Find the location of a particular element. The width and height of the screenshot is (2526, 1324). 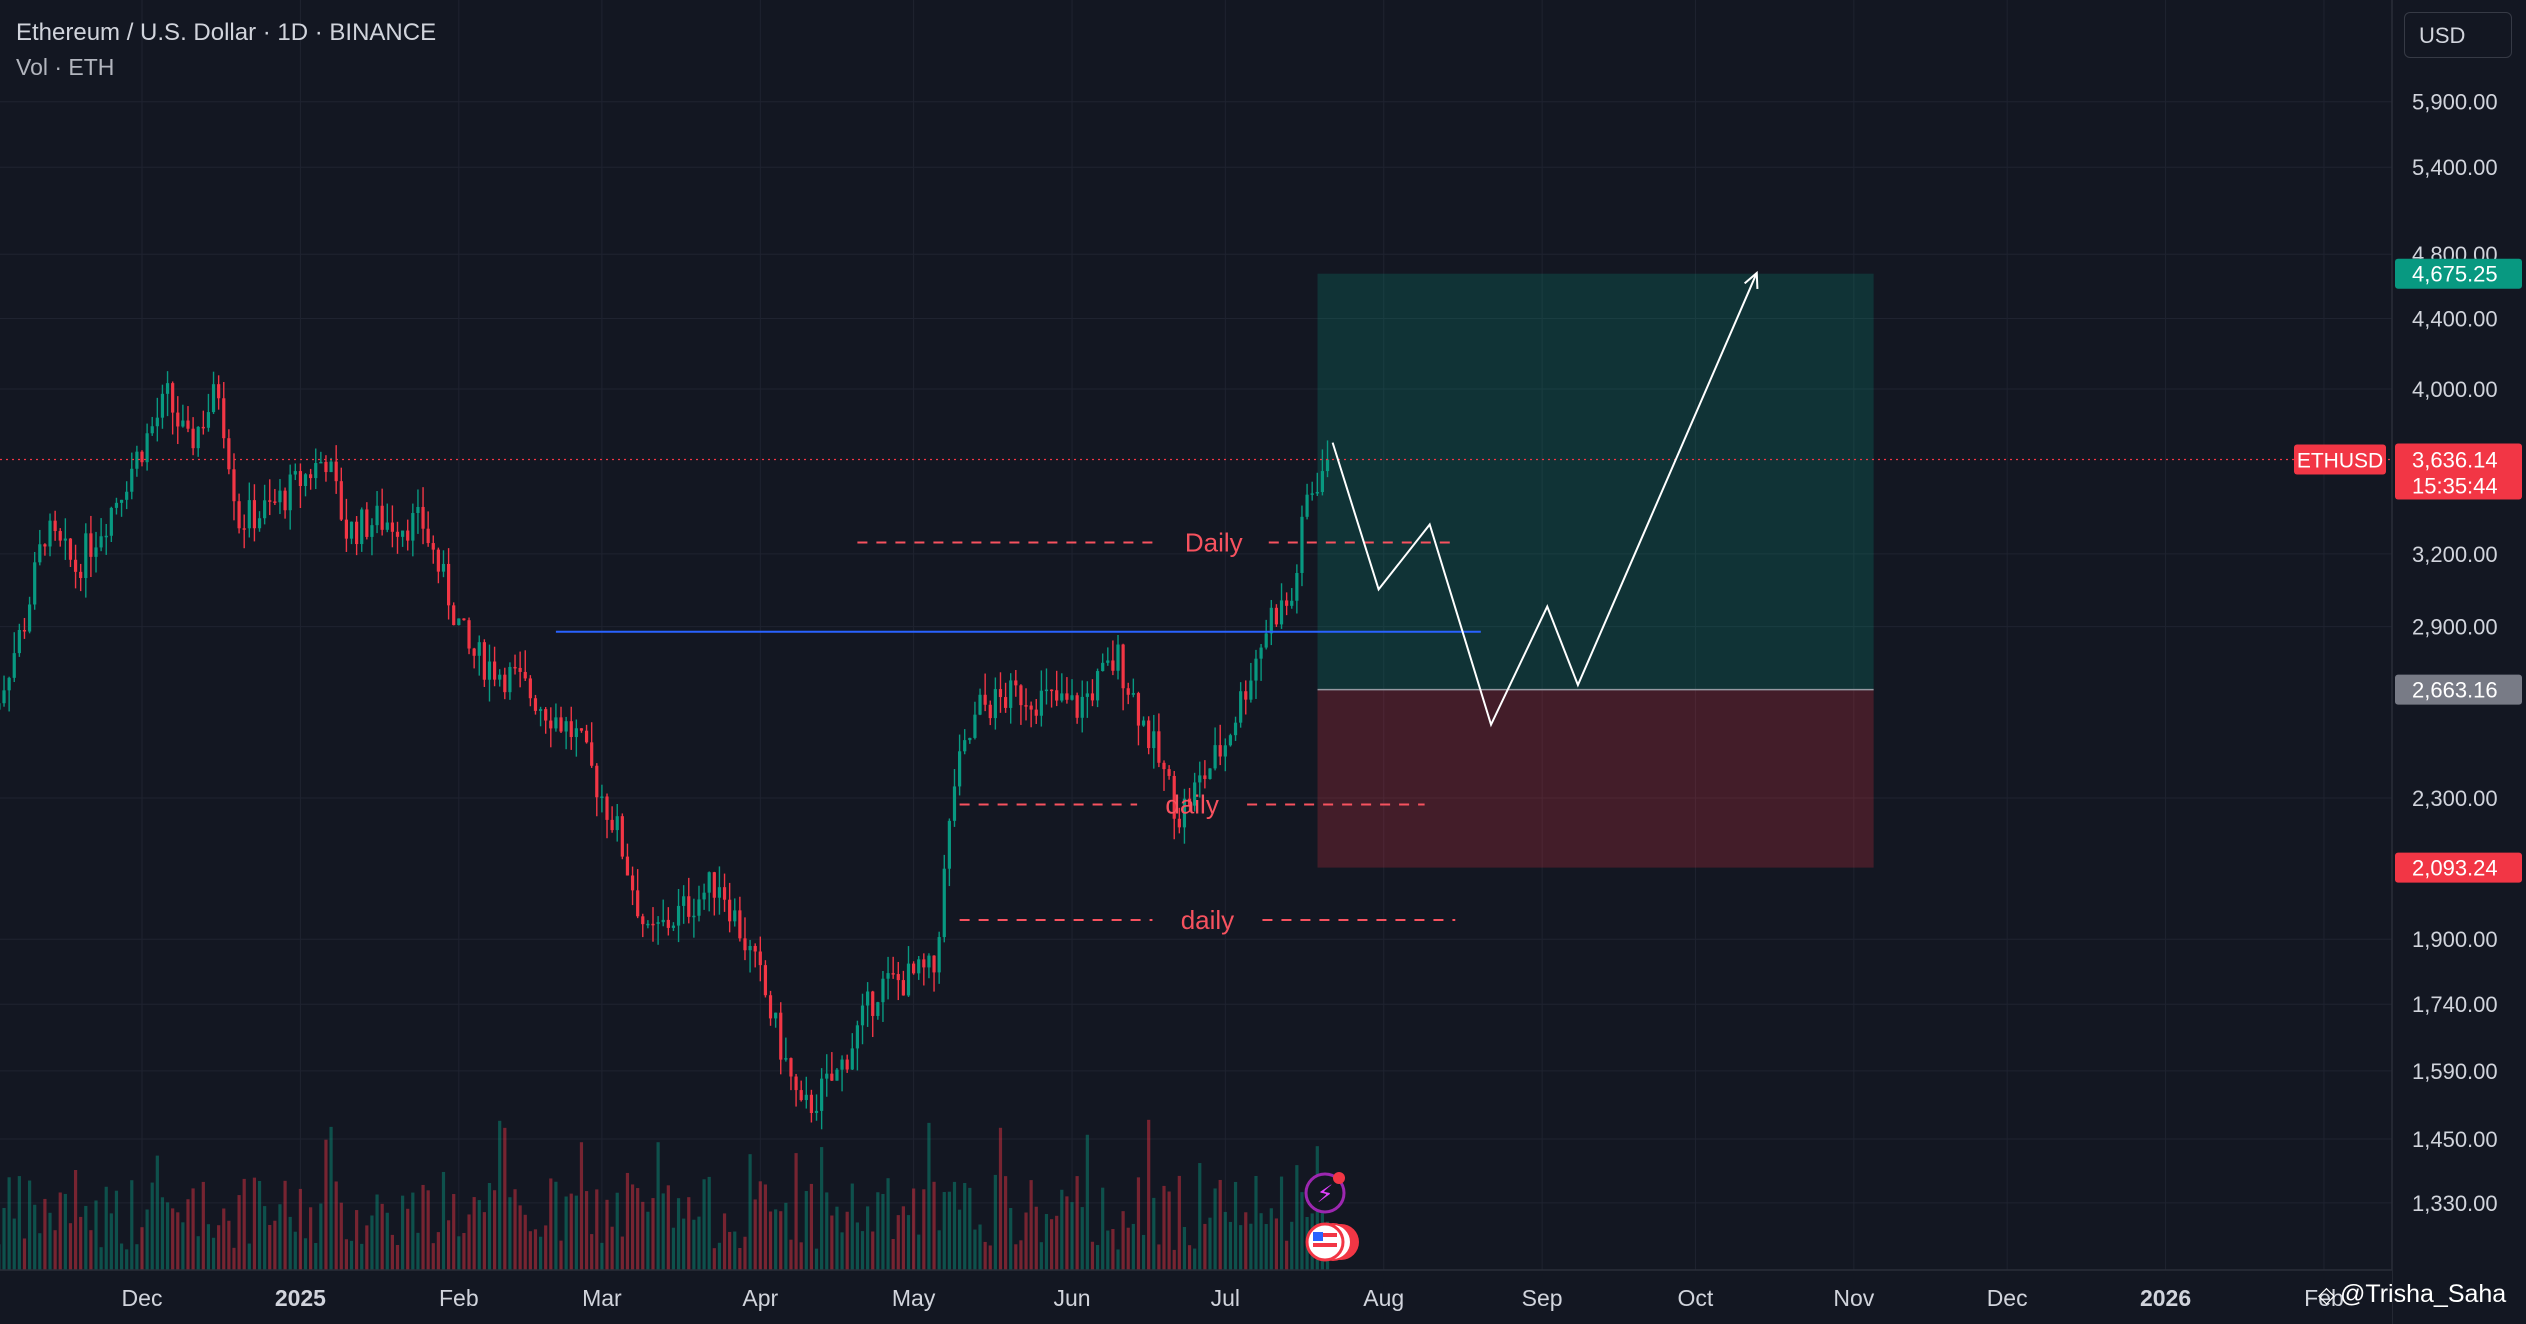

volume-legend: Vol · ETH is located at coordinates (65, 67).